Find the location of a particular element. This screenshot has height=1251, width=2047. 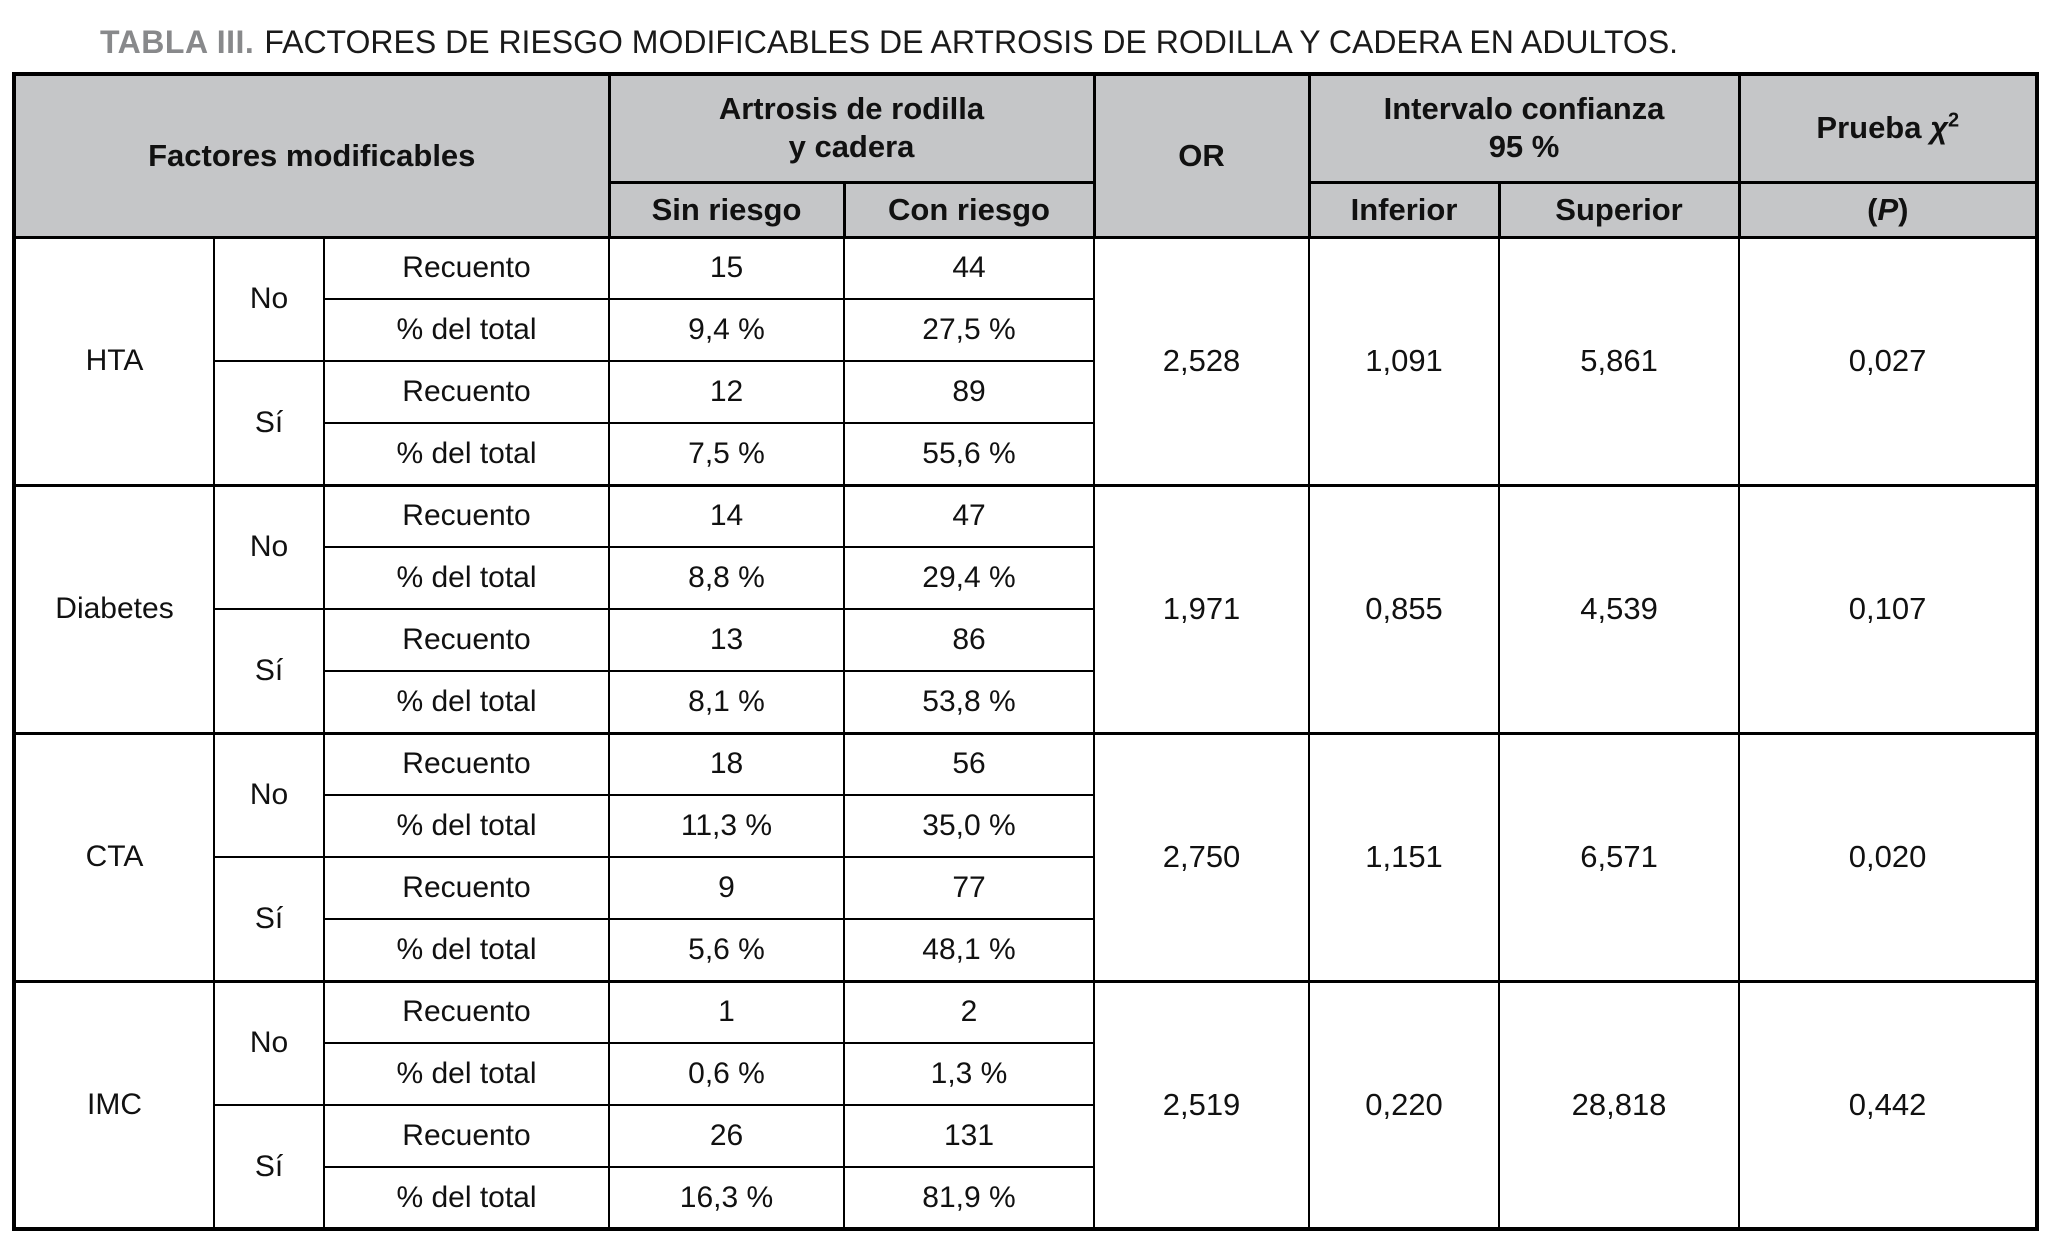

value-cell: 48,1 % is located at coordinates (969, 950).